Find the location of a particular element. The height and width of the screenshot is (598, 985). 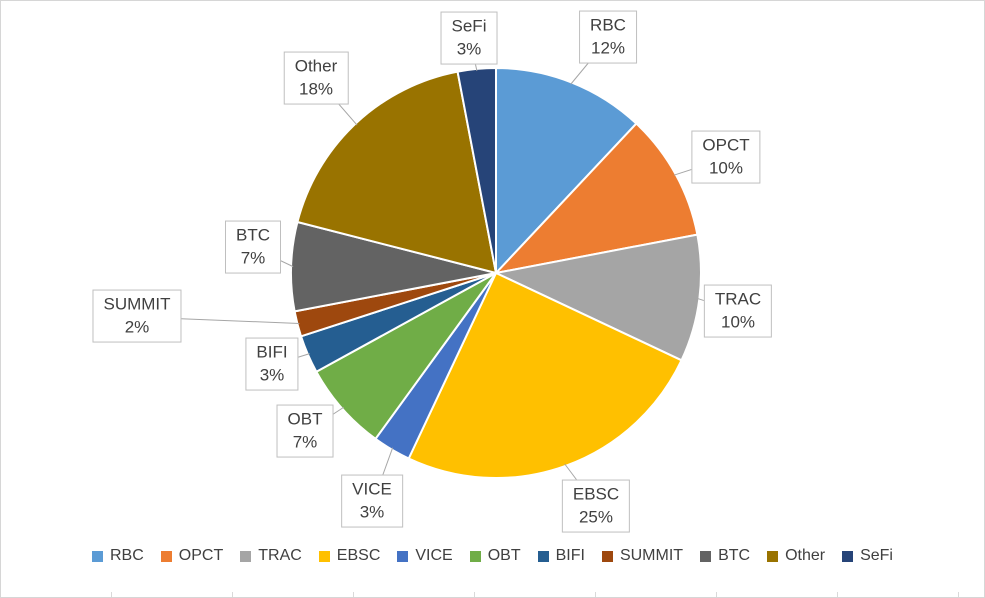

legend-item-vice: VICE is located at coordinates (425, 556).